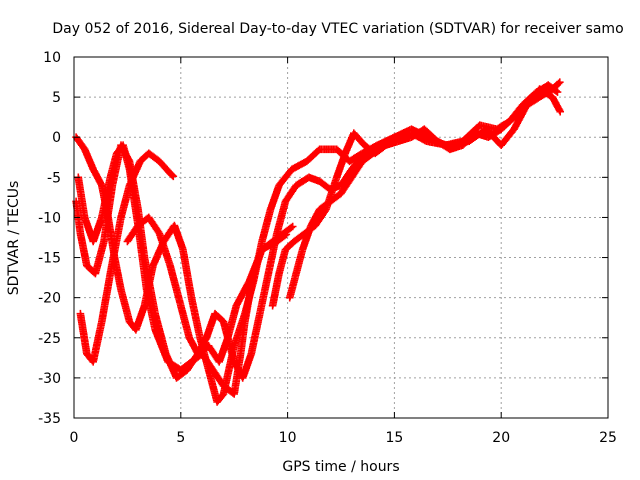 The width and height of the screenshot is (640, 480). I want to click on x-tick-label: 20, so click(501, 438).